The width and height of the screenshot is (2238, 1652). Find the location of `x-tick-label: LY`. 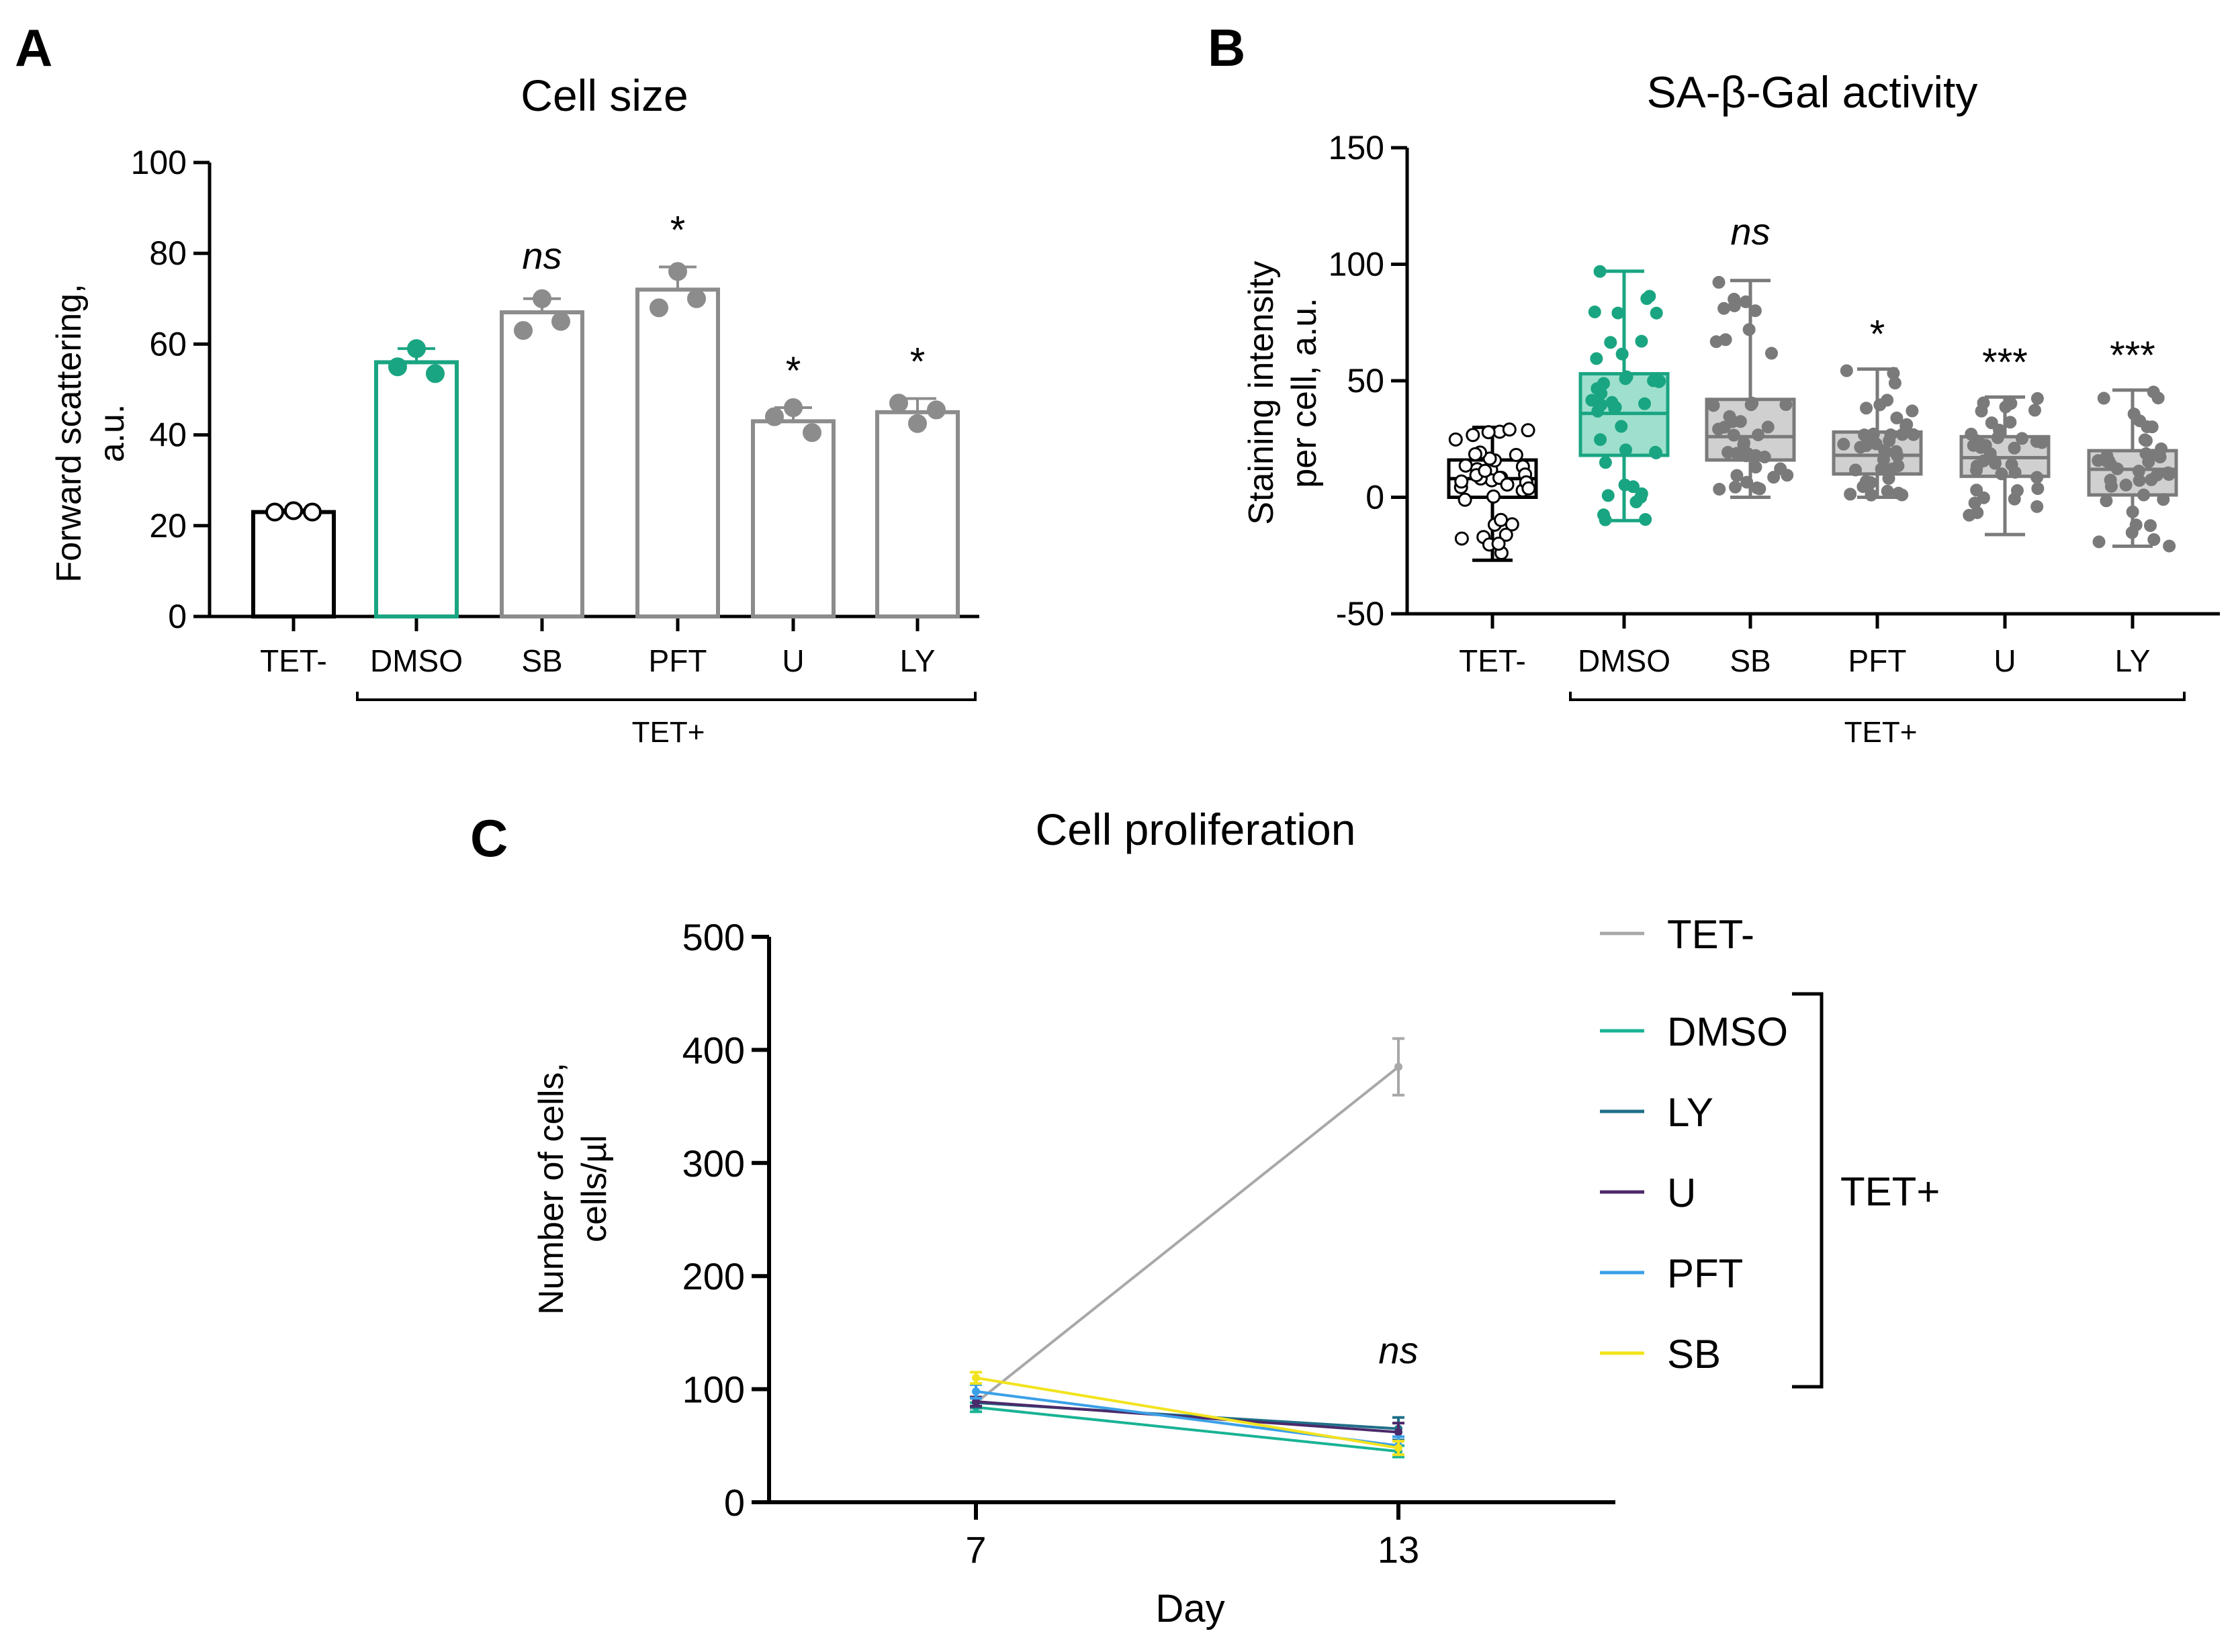

x-tick-label: LY is located at coordinates (918, 660).